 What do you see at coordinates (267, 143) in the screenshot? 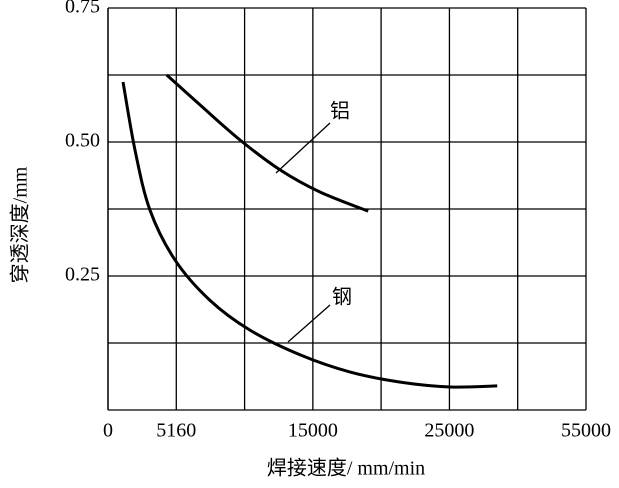
I see `line` at bounding box center [267, 143].